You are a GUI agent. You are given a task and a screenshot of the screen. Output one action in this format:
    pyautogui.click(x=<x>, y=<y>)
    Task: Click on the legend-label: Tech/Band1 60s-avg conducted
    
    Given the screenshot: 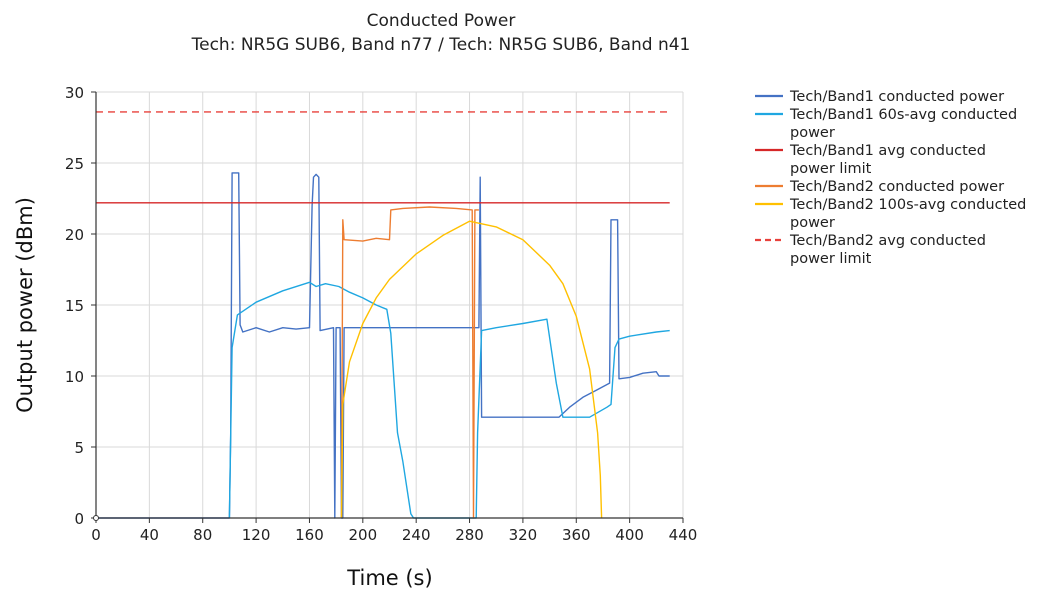 What is the action you would take?
    pyautogui.click(x=903, y=115)
    